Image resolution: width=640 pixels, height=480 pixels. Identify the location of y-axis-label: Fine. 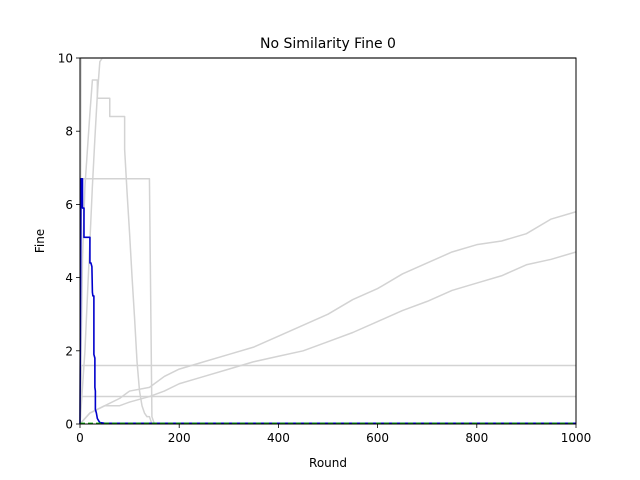
(40, 241).